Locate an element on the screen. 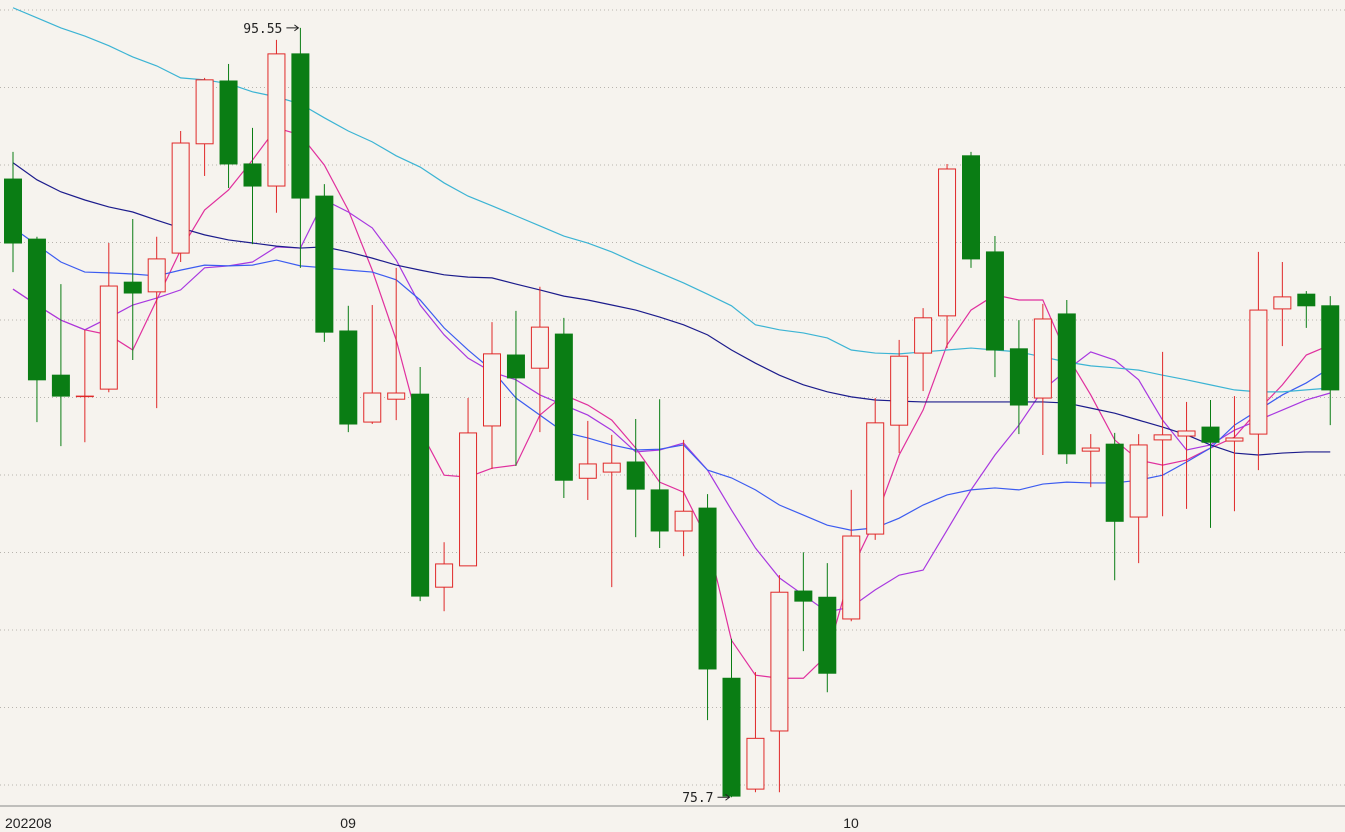  x-tick-label: 10 is located at coordinates (851, 823).